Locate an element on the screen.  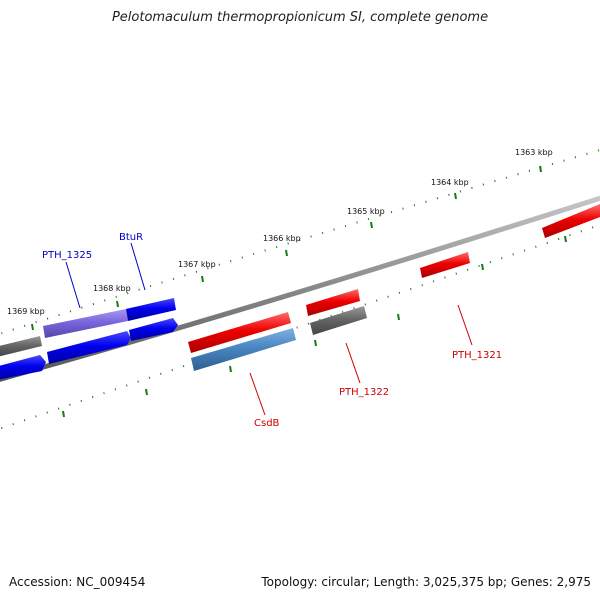
gene-right-edge is located at coordinates (571, 221).